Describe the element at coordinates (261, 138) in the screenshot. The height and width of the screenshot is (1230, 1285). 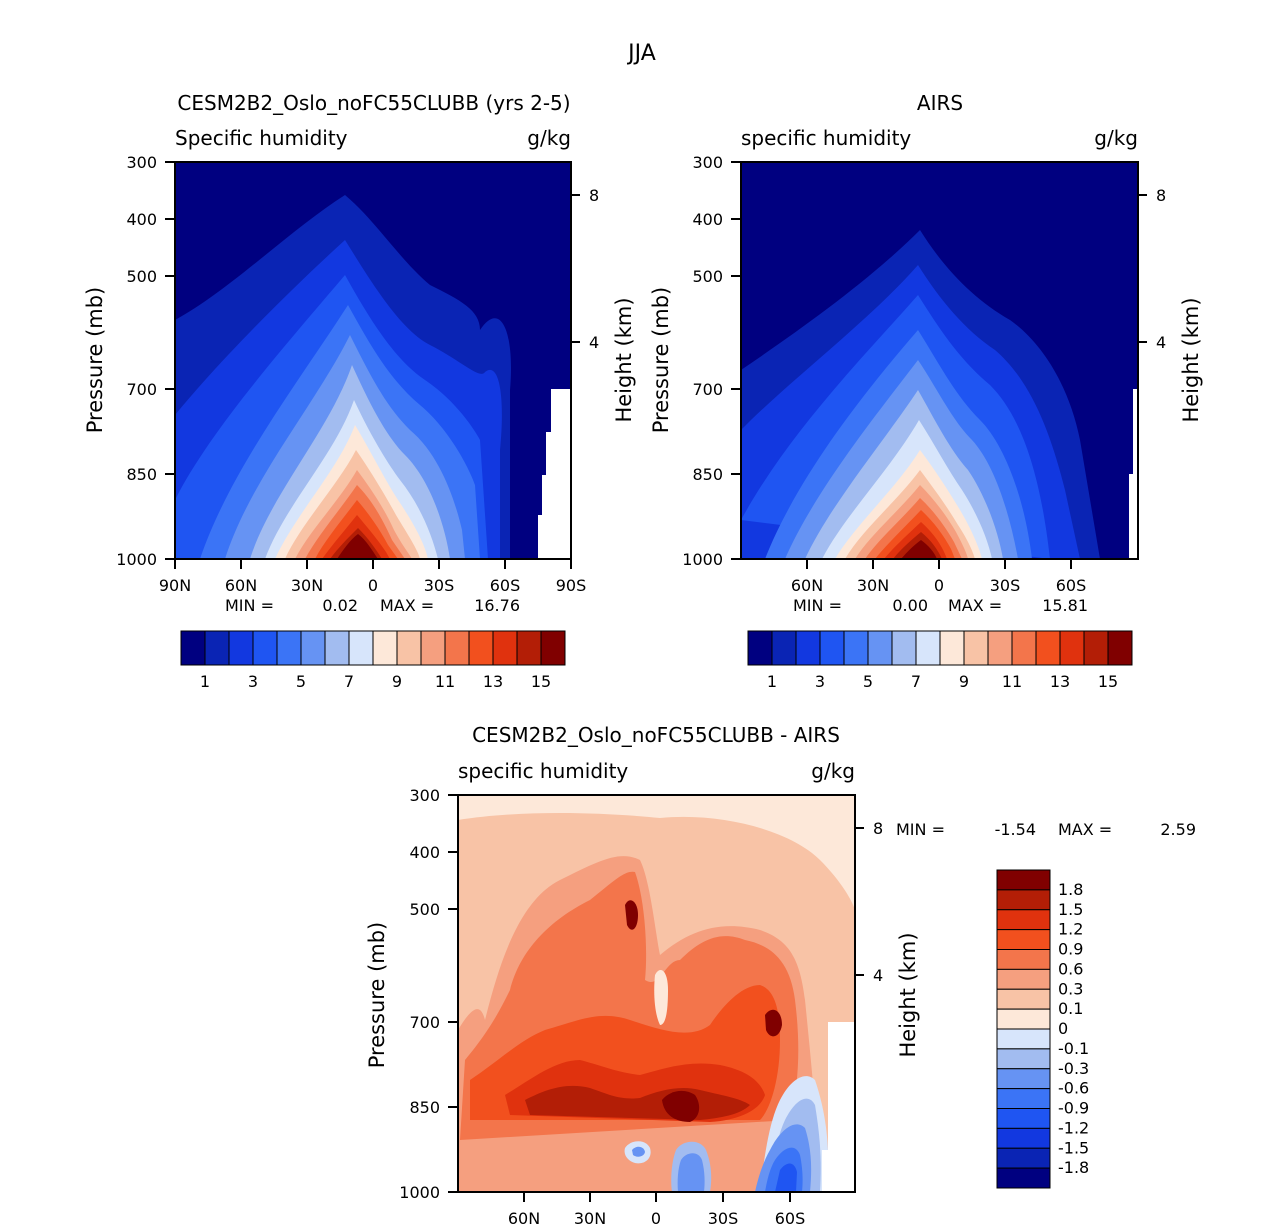
I see `panel-model-variable-label: Specific humidity` at that location.